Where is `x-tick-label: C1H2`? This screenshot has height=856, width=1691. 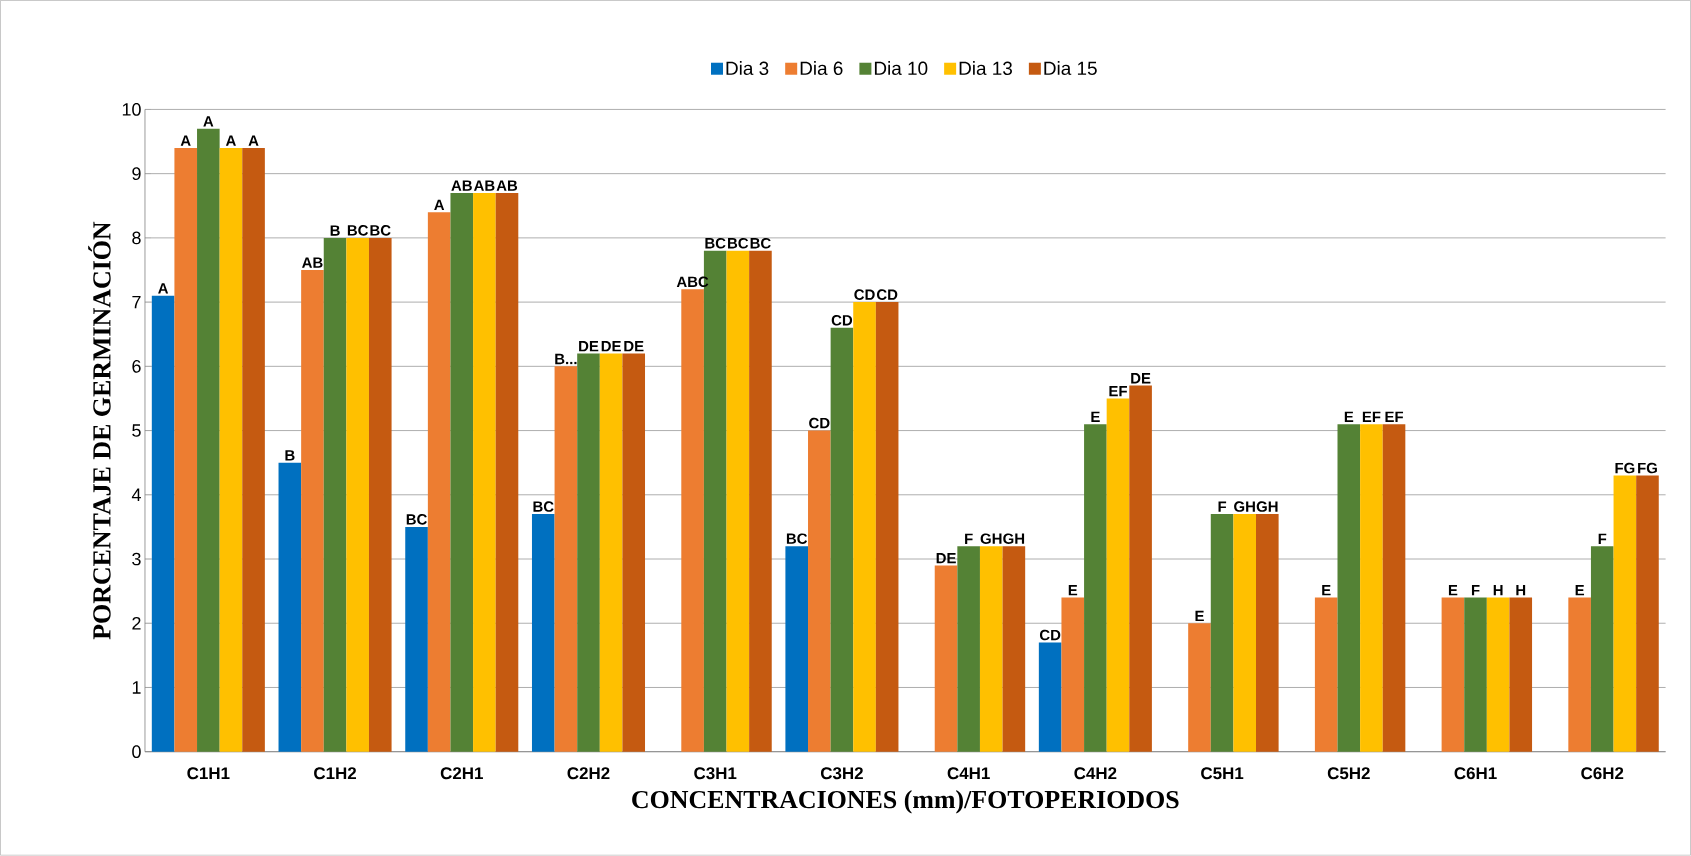
x-tick-label: C1H2 is located at coordinates (335, 773).